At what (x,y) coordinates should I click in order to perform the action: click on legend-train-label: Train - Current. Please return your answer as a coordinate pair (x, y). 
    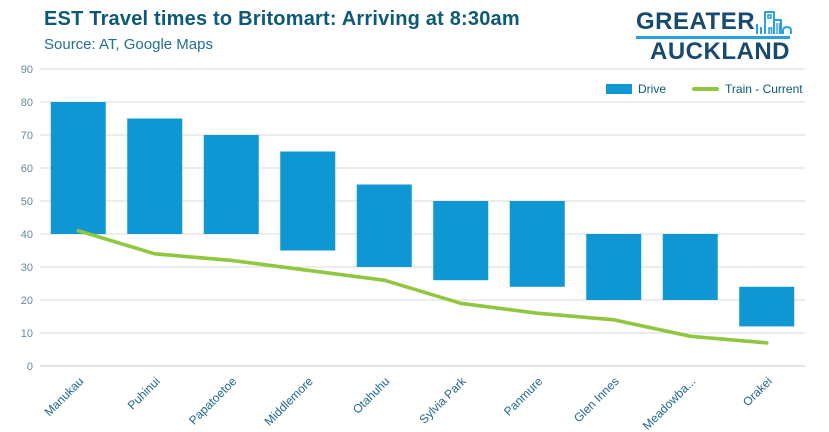
    Looking at the image, I should click on (764, 89).